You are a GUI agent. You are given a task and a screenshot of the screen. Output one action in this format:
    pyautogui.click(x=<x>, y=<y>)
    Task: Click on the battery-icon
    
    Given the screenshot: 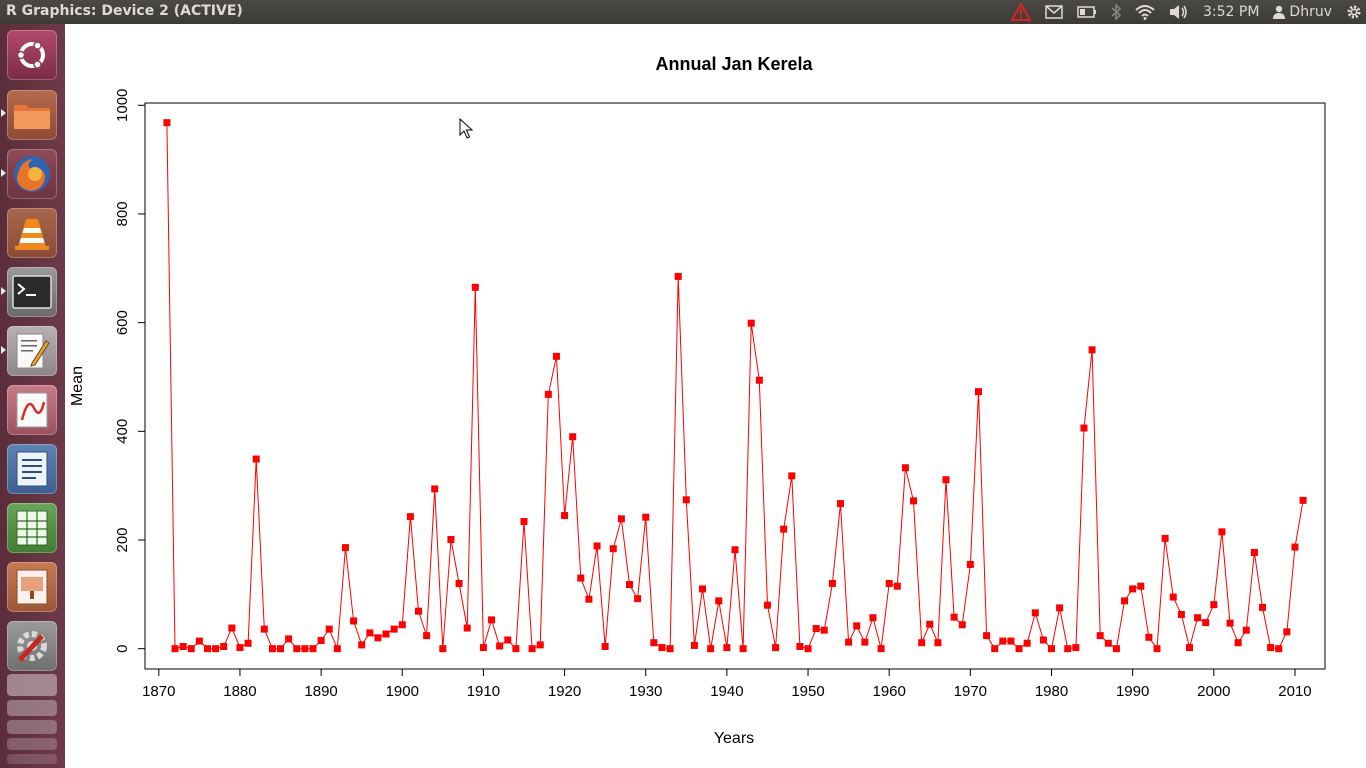 What is the action you would take?
    pyautogui.click(x=1087, y=12)
    